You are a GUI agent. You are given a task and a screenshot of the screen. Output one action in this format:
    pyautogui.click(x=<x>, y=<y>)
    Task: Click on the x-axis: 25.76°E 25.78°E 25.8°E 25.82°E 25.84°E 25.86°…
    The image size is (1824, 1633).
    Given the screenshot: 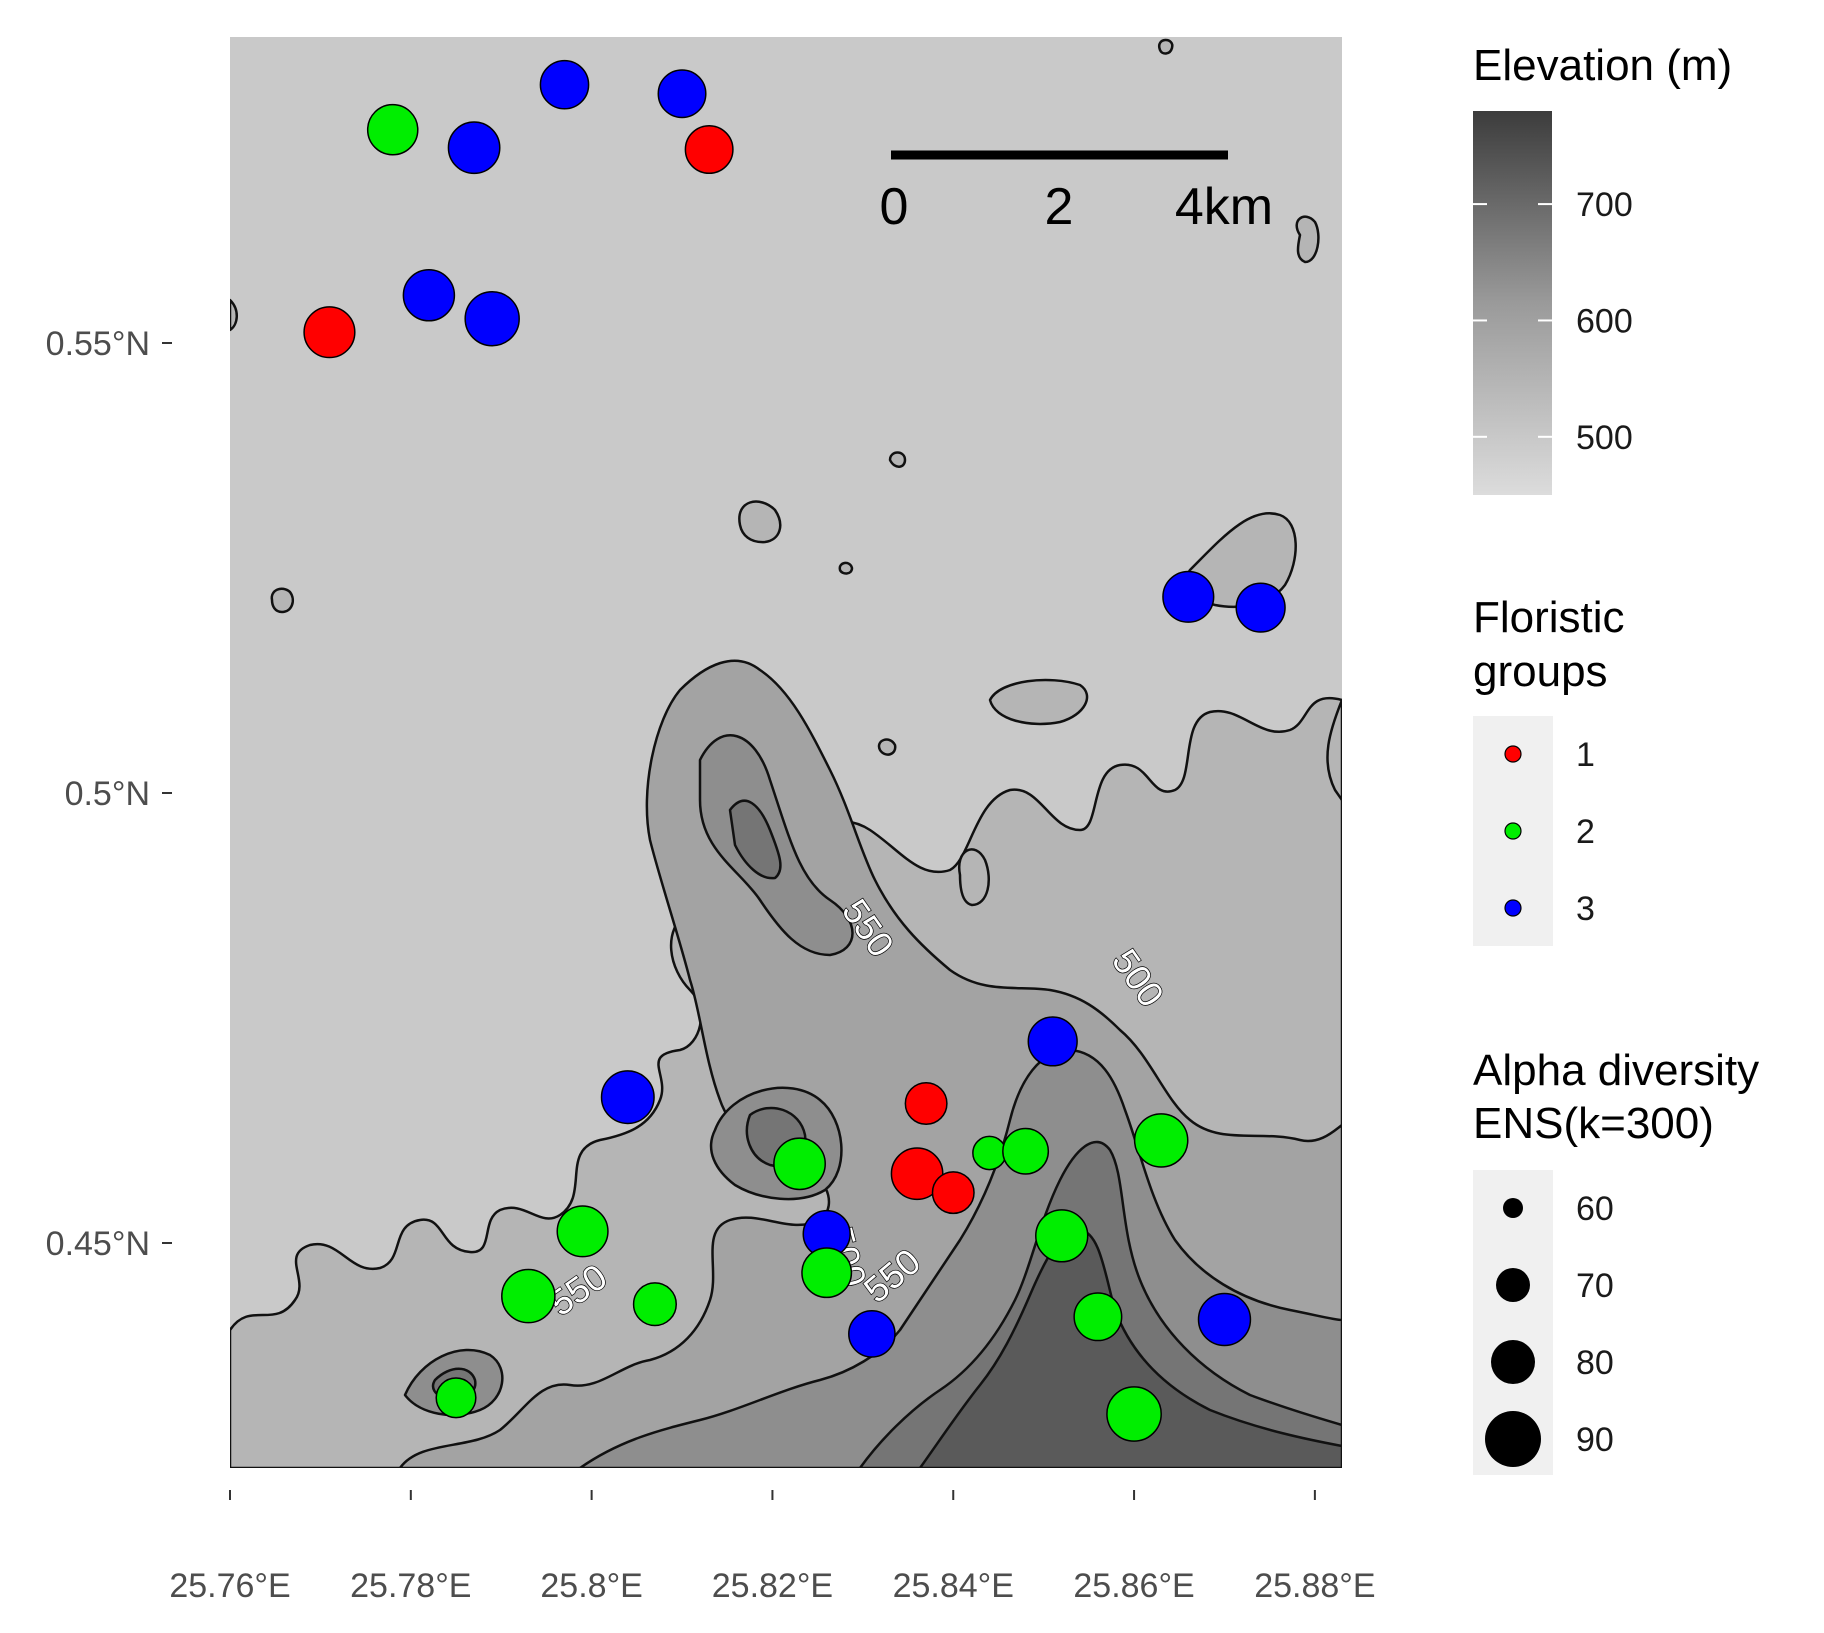 What is the action you would take?
    pyautogui.click(x=772, y=1547)
    